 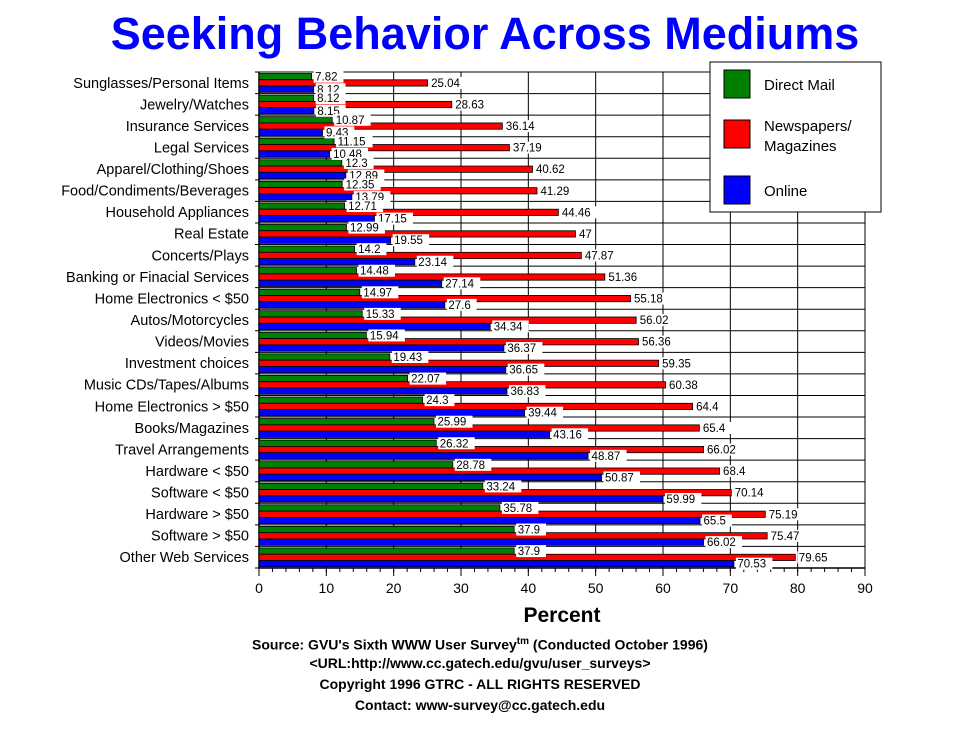 What do you see at coordinates (622, 278) in the screenshot?
I see `data-label: 51.36` at bounding box center [622, 278].